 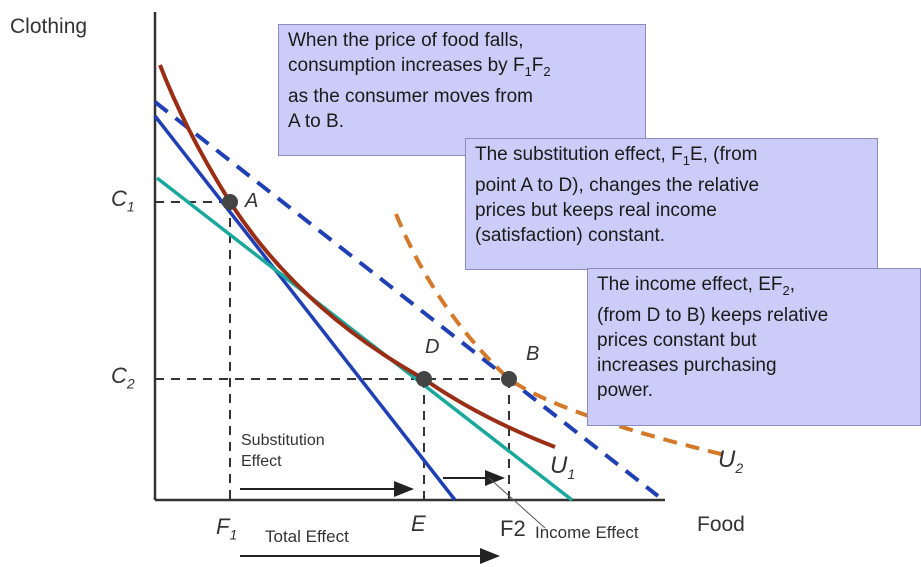 What do you see at coordinates (721, 524) in the screenshot?
I see `x-axis-label: Food` at bounding box center [721, 524].